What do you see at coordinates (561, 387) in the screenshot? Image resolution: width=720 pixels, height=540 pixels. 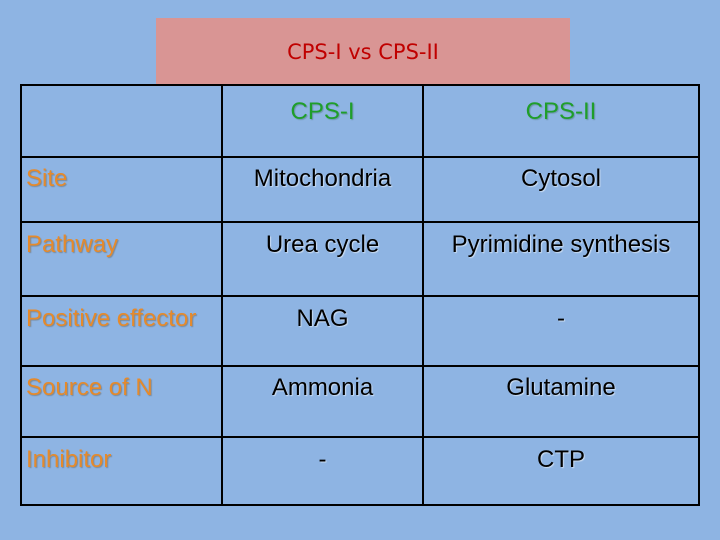 I see `cell-source-cps2: Glutamine` at bounding box center [561, 387].